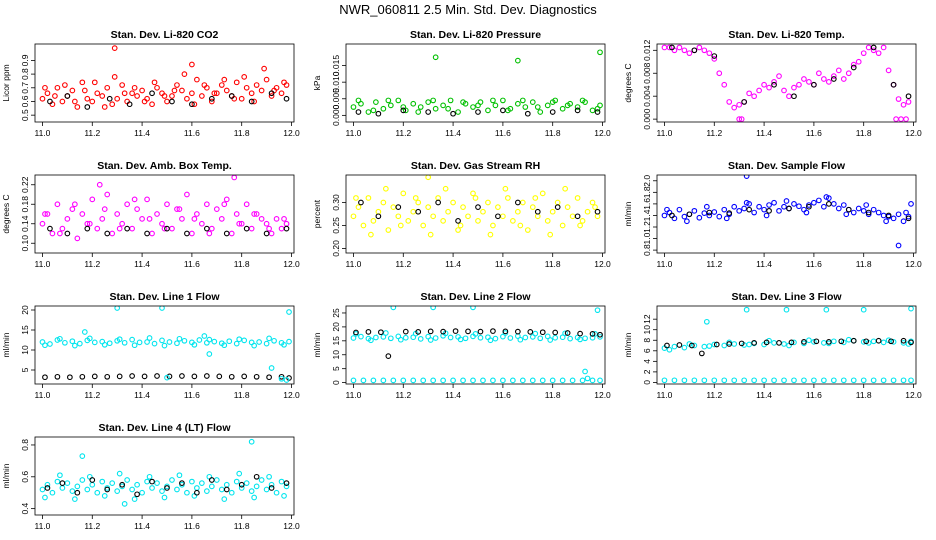 The image size is (936, 540). I want to click on y-tick-label: 10, so click(336, 355).